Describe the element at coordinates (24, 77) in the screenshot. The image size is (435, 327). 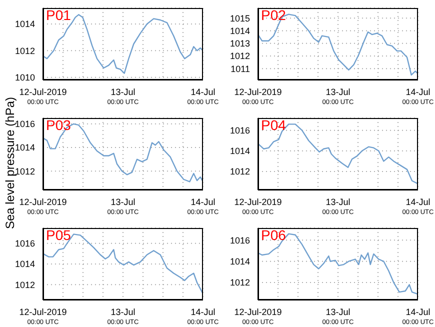
I see `y-tick-label: 1010` at that location.